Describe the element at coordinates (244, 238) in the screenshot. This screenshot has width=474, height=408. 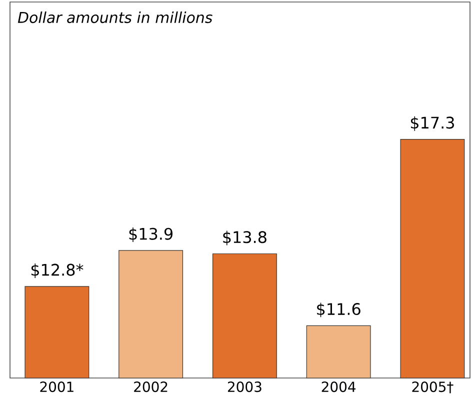
I see `data-label: $13.8` at that location.